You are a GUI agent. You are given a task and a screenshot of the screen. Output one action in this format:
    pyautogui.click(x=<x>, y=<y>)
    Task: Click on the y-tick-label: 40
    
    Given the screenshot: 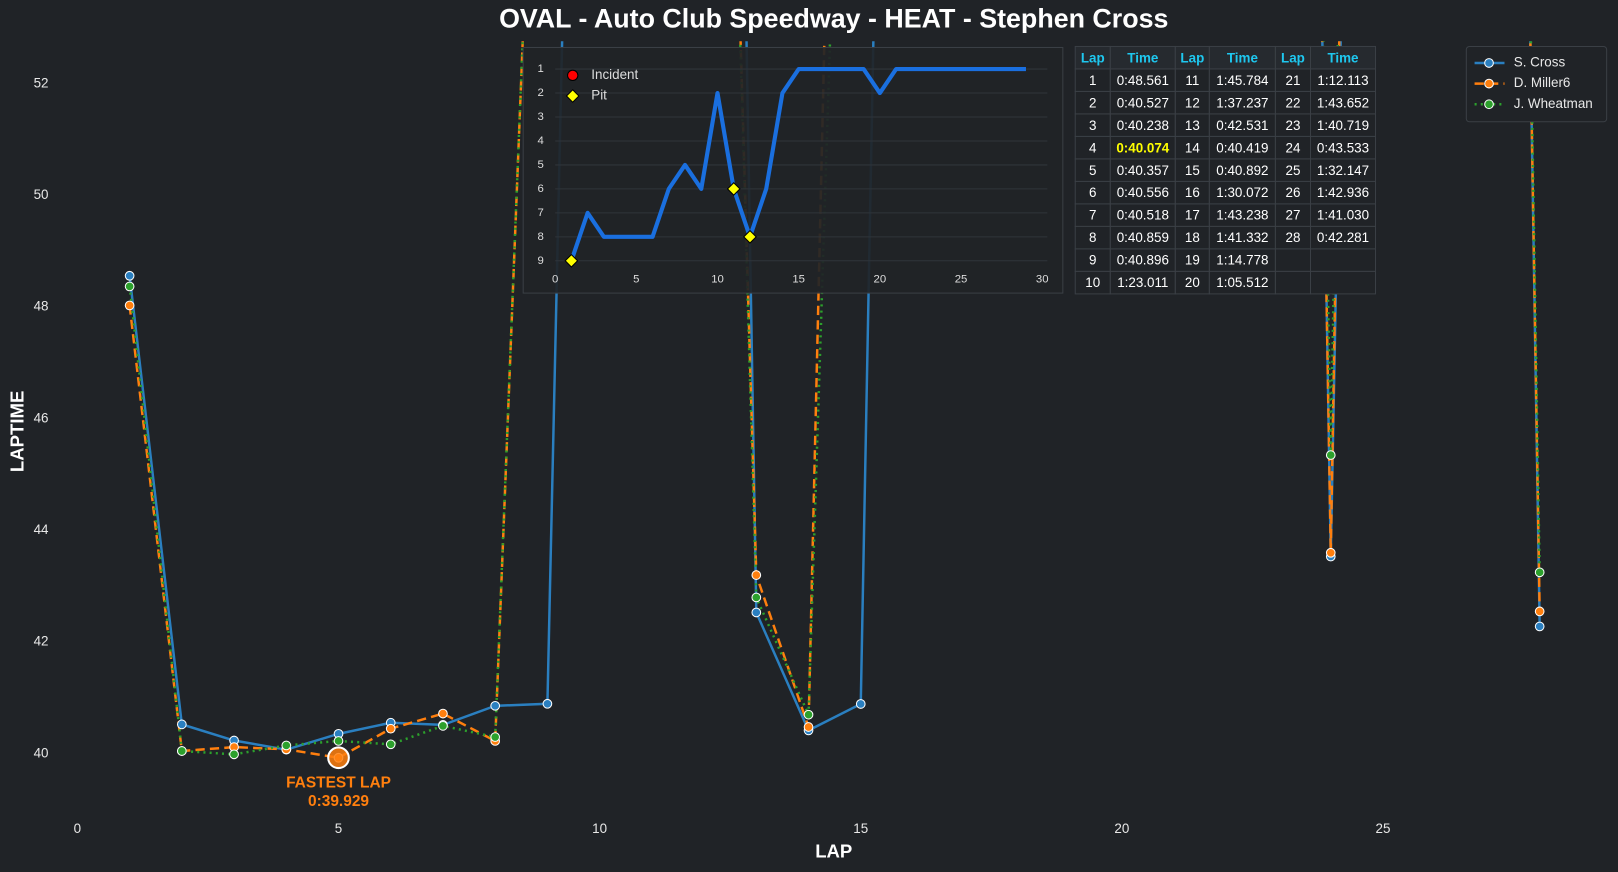 What is the action you would take?
    pyautogui.click(x=41, y=752)
    